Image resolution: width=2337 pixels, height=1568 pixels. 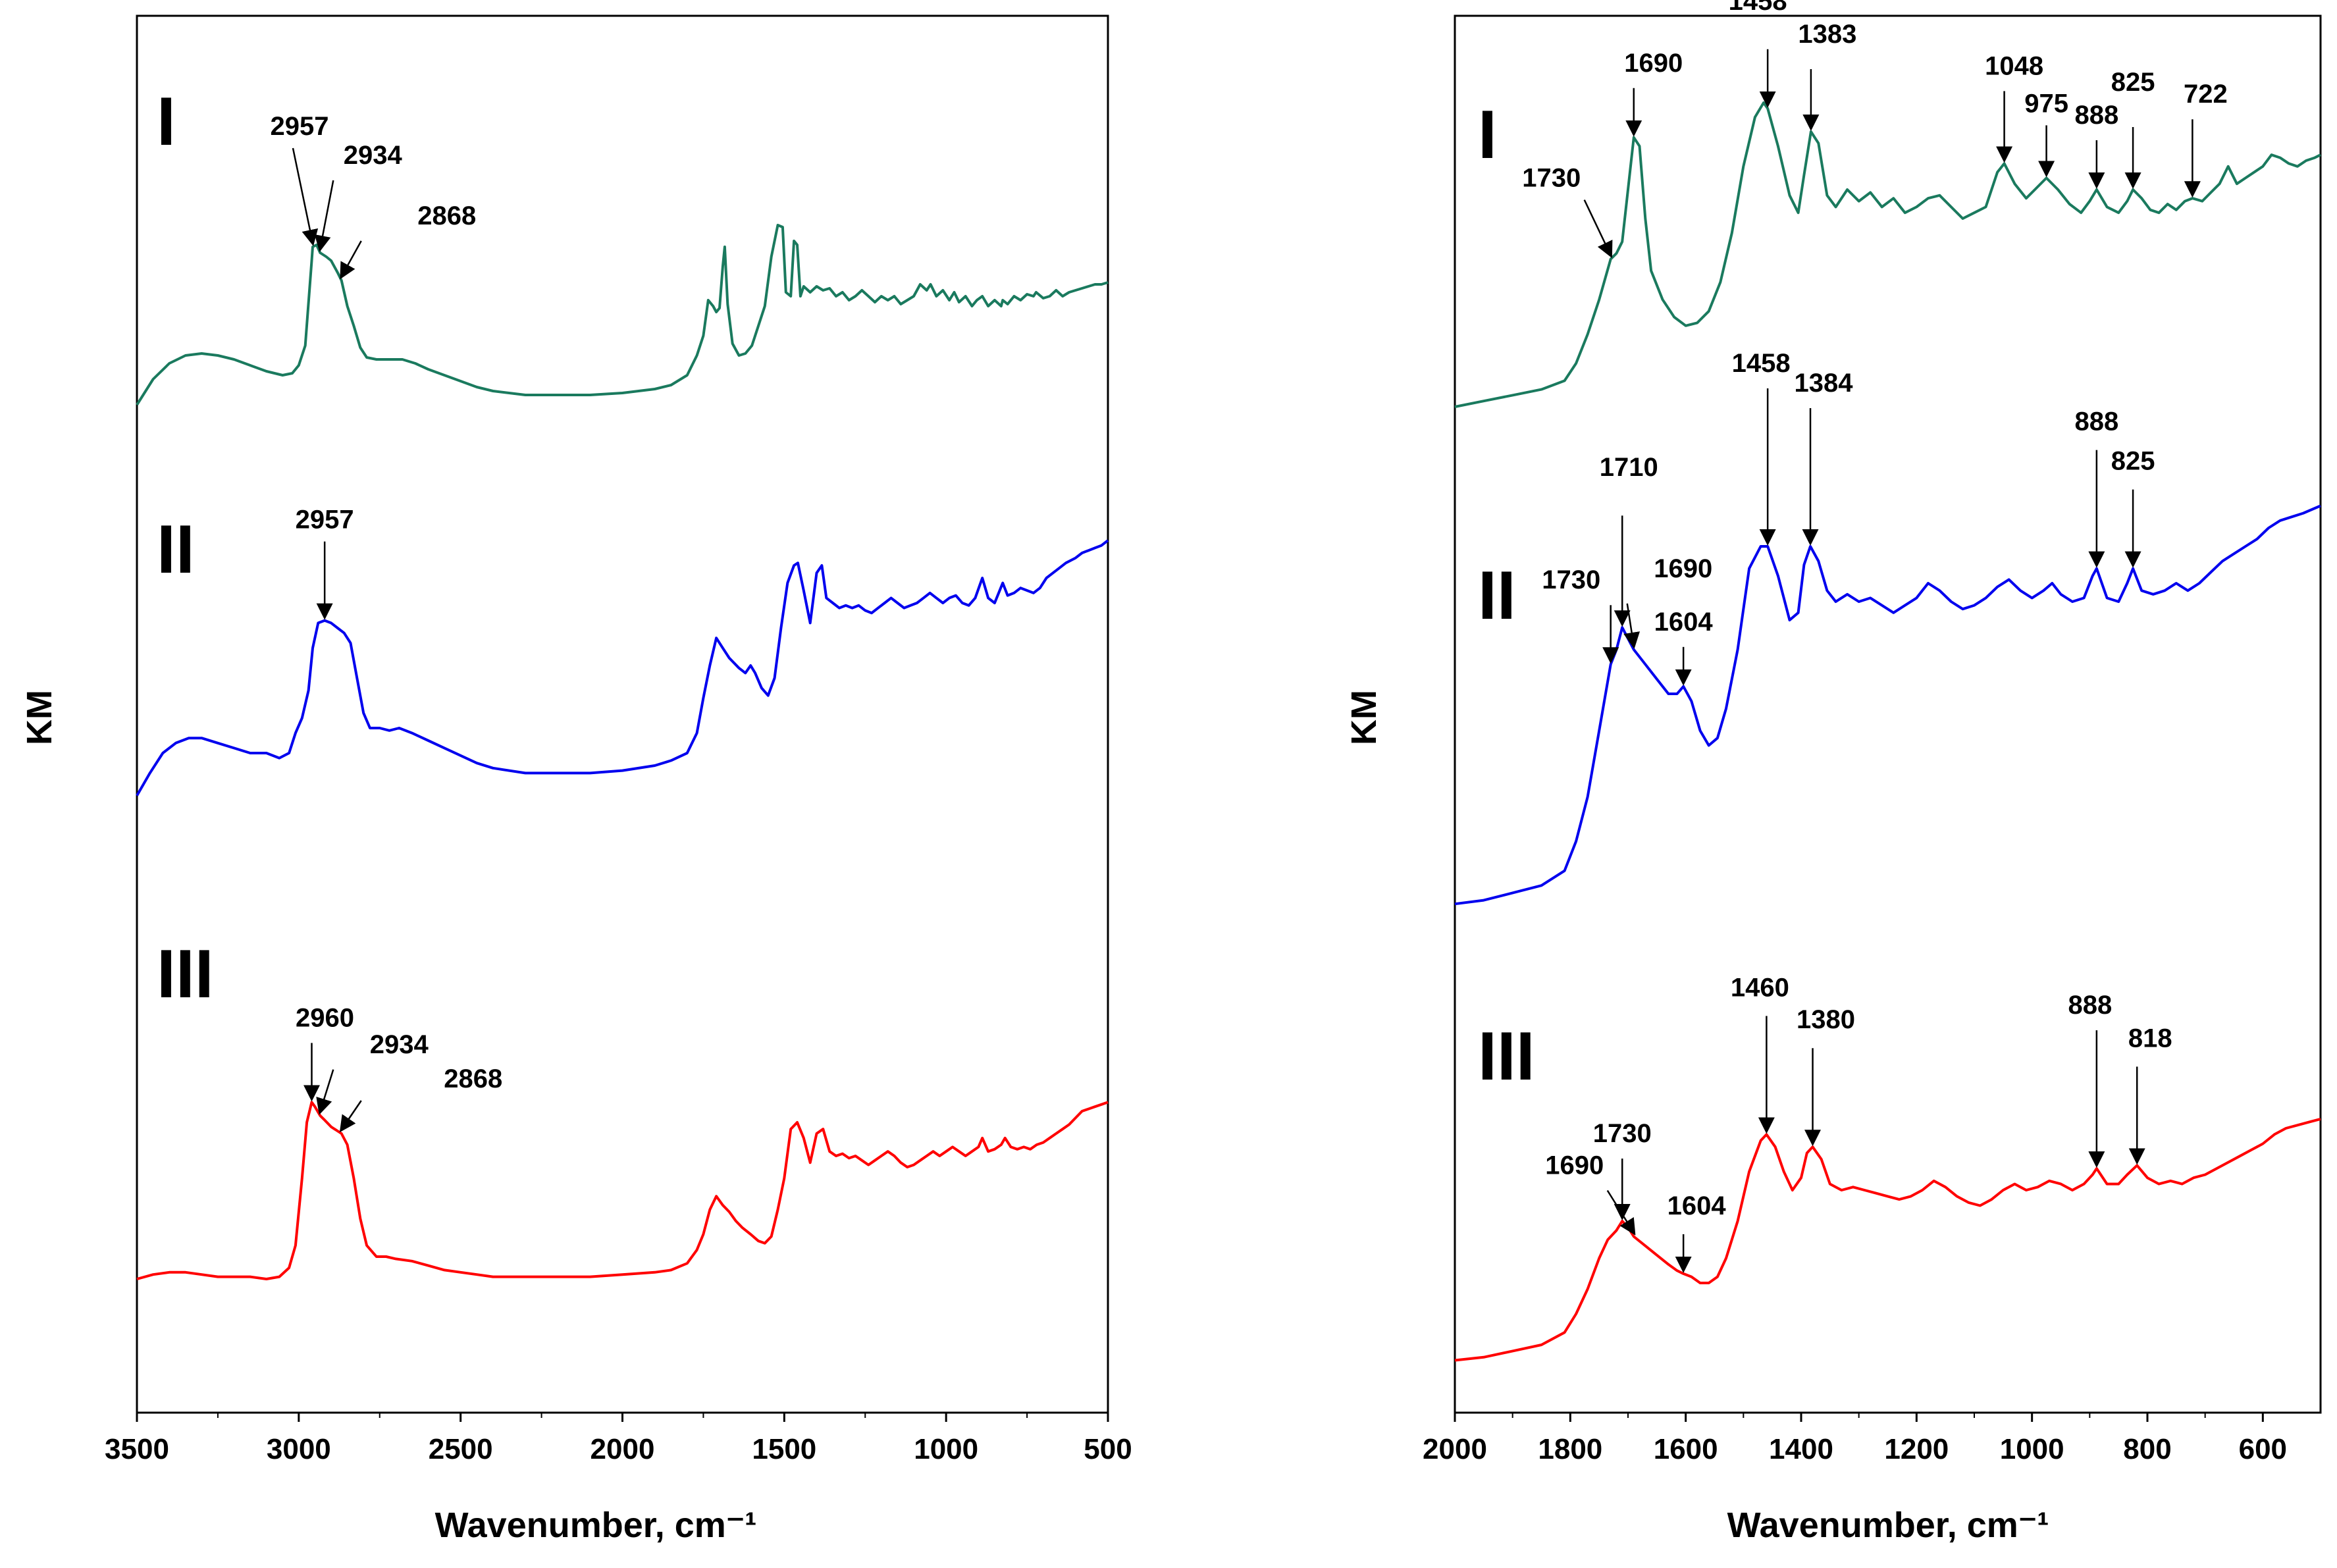 I want to click on x-tick-label: 1500, so click(x=784, y=1449).